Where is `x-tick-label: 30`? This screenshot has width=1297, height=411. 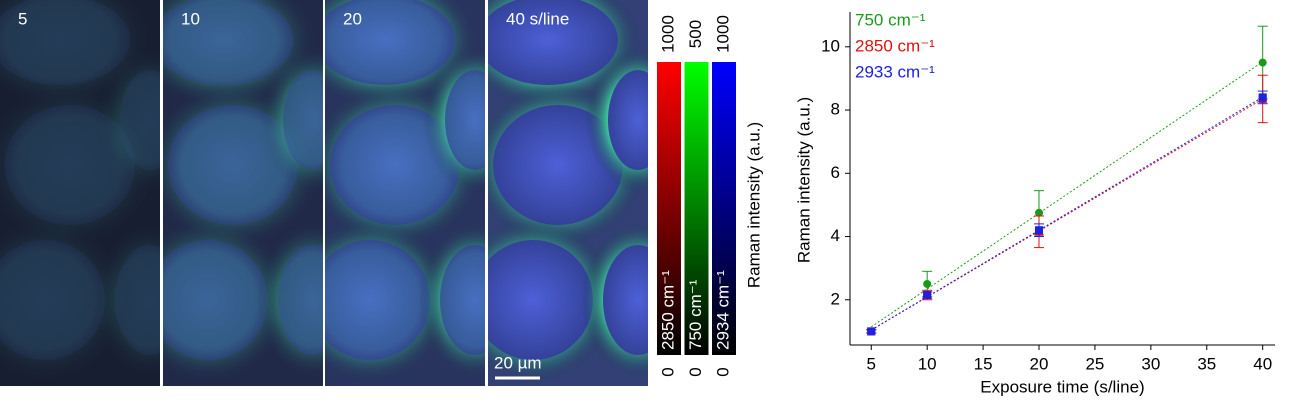 x-tick-label: 30 is located at coordinates (1150, 363).